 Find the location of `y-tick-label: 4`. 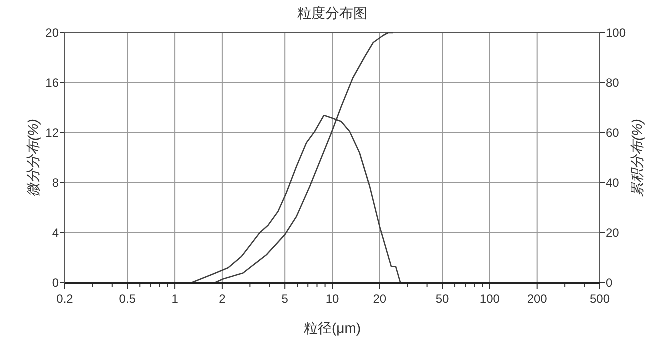

y-tick-label: 4 is located at coordinates (56, 233).